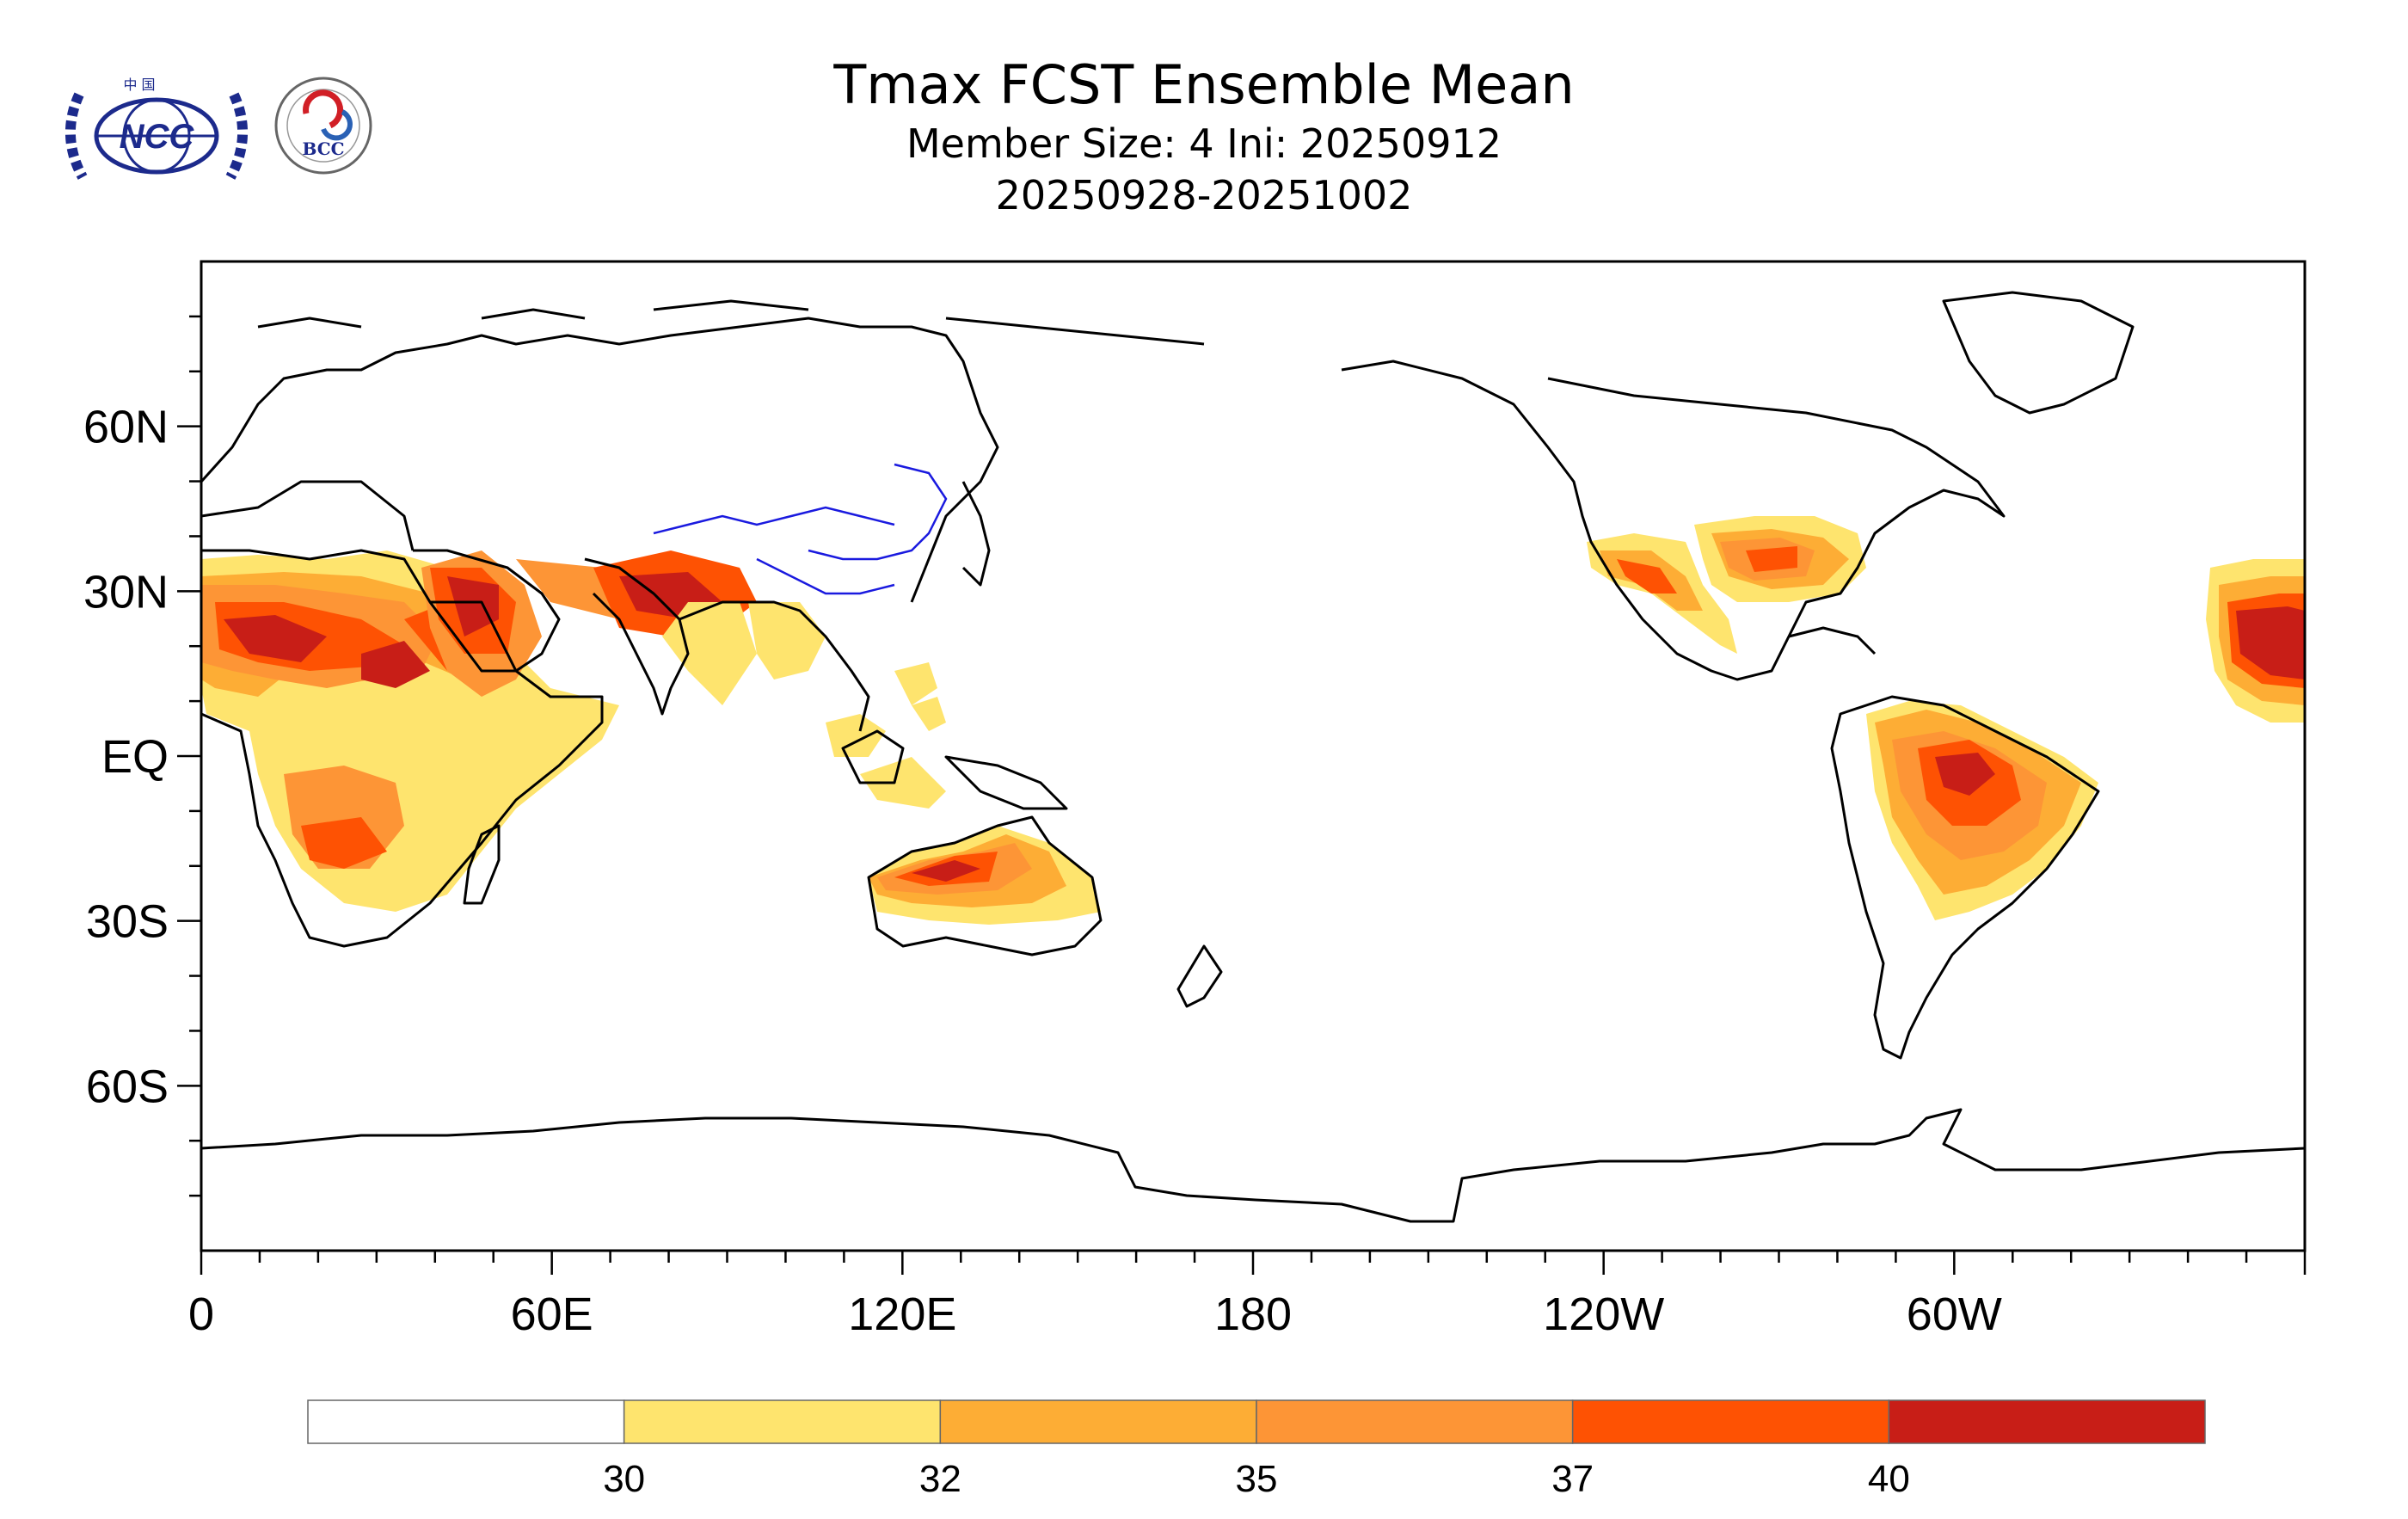 The image size is (2408, 1519). I want to click on forecast-period: 20250928-20251002, so click(1204, 195).